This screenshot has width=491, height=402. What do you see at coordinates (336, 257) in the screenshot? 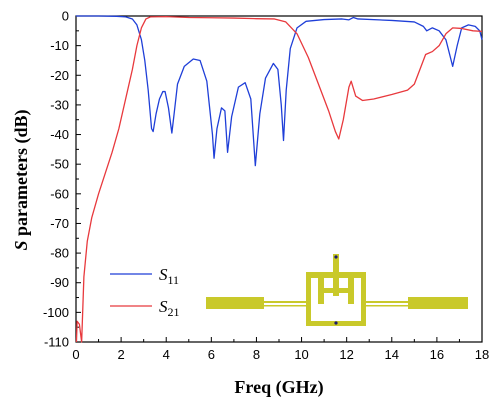
I see `via-top` at bounding box center [336, 257].